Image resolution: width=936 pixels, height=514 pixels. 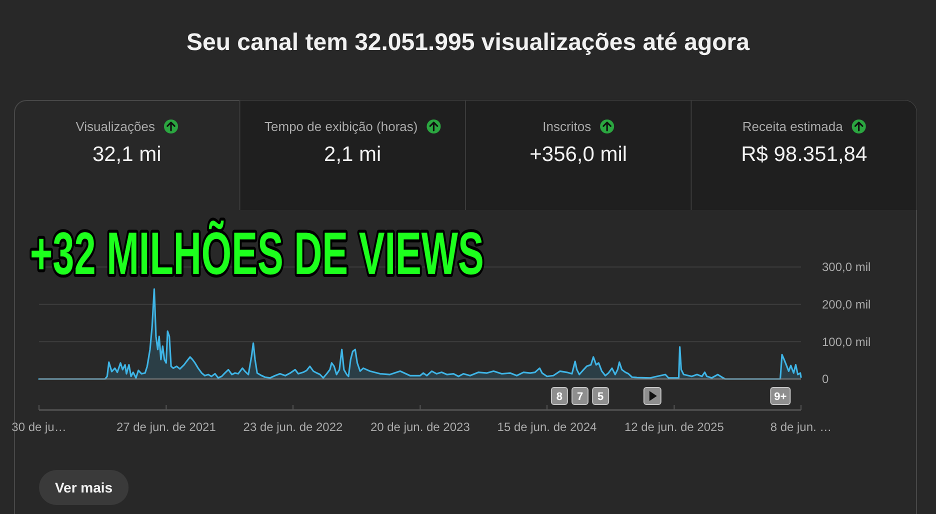 I want to click on text: 9+, so click(x=780, y=397).